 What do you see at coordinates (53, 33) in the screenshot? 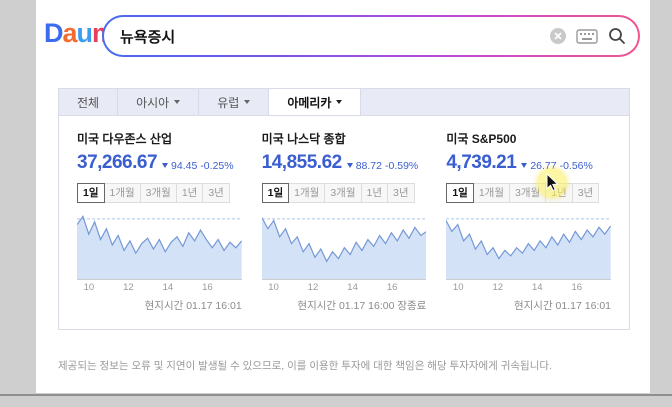
I see `logo-letter: D` at bounding box center [53, 33].